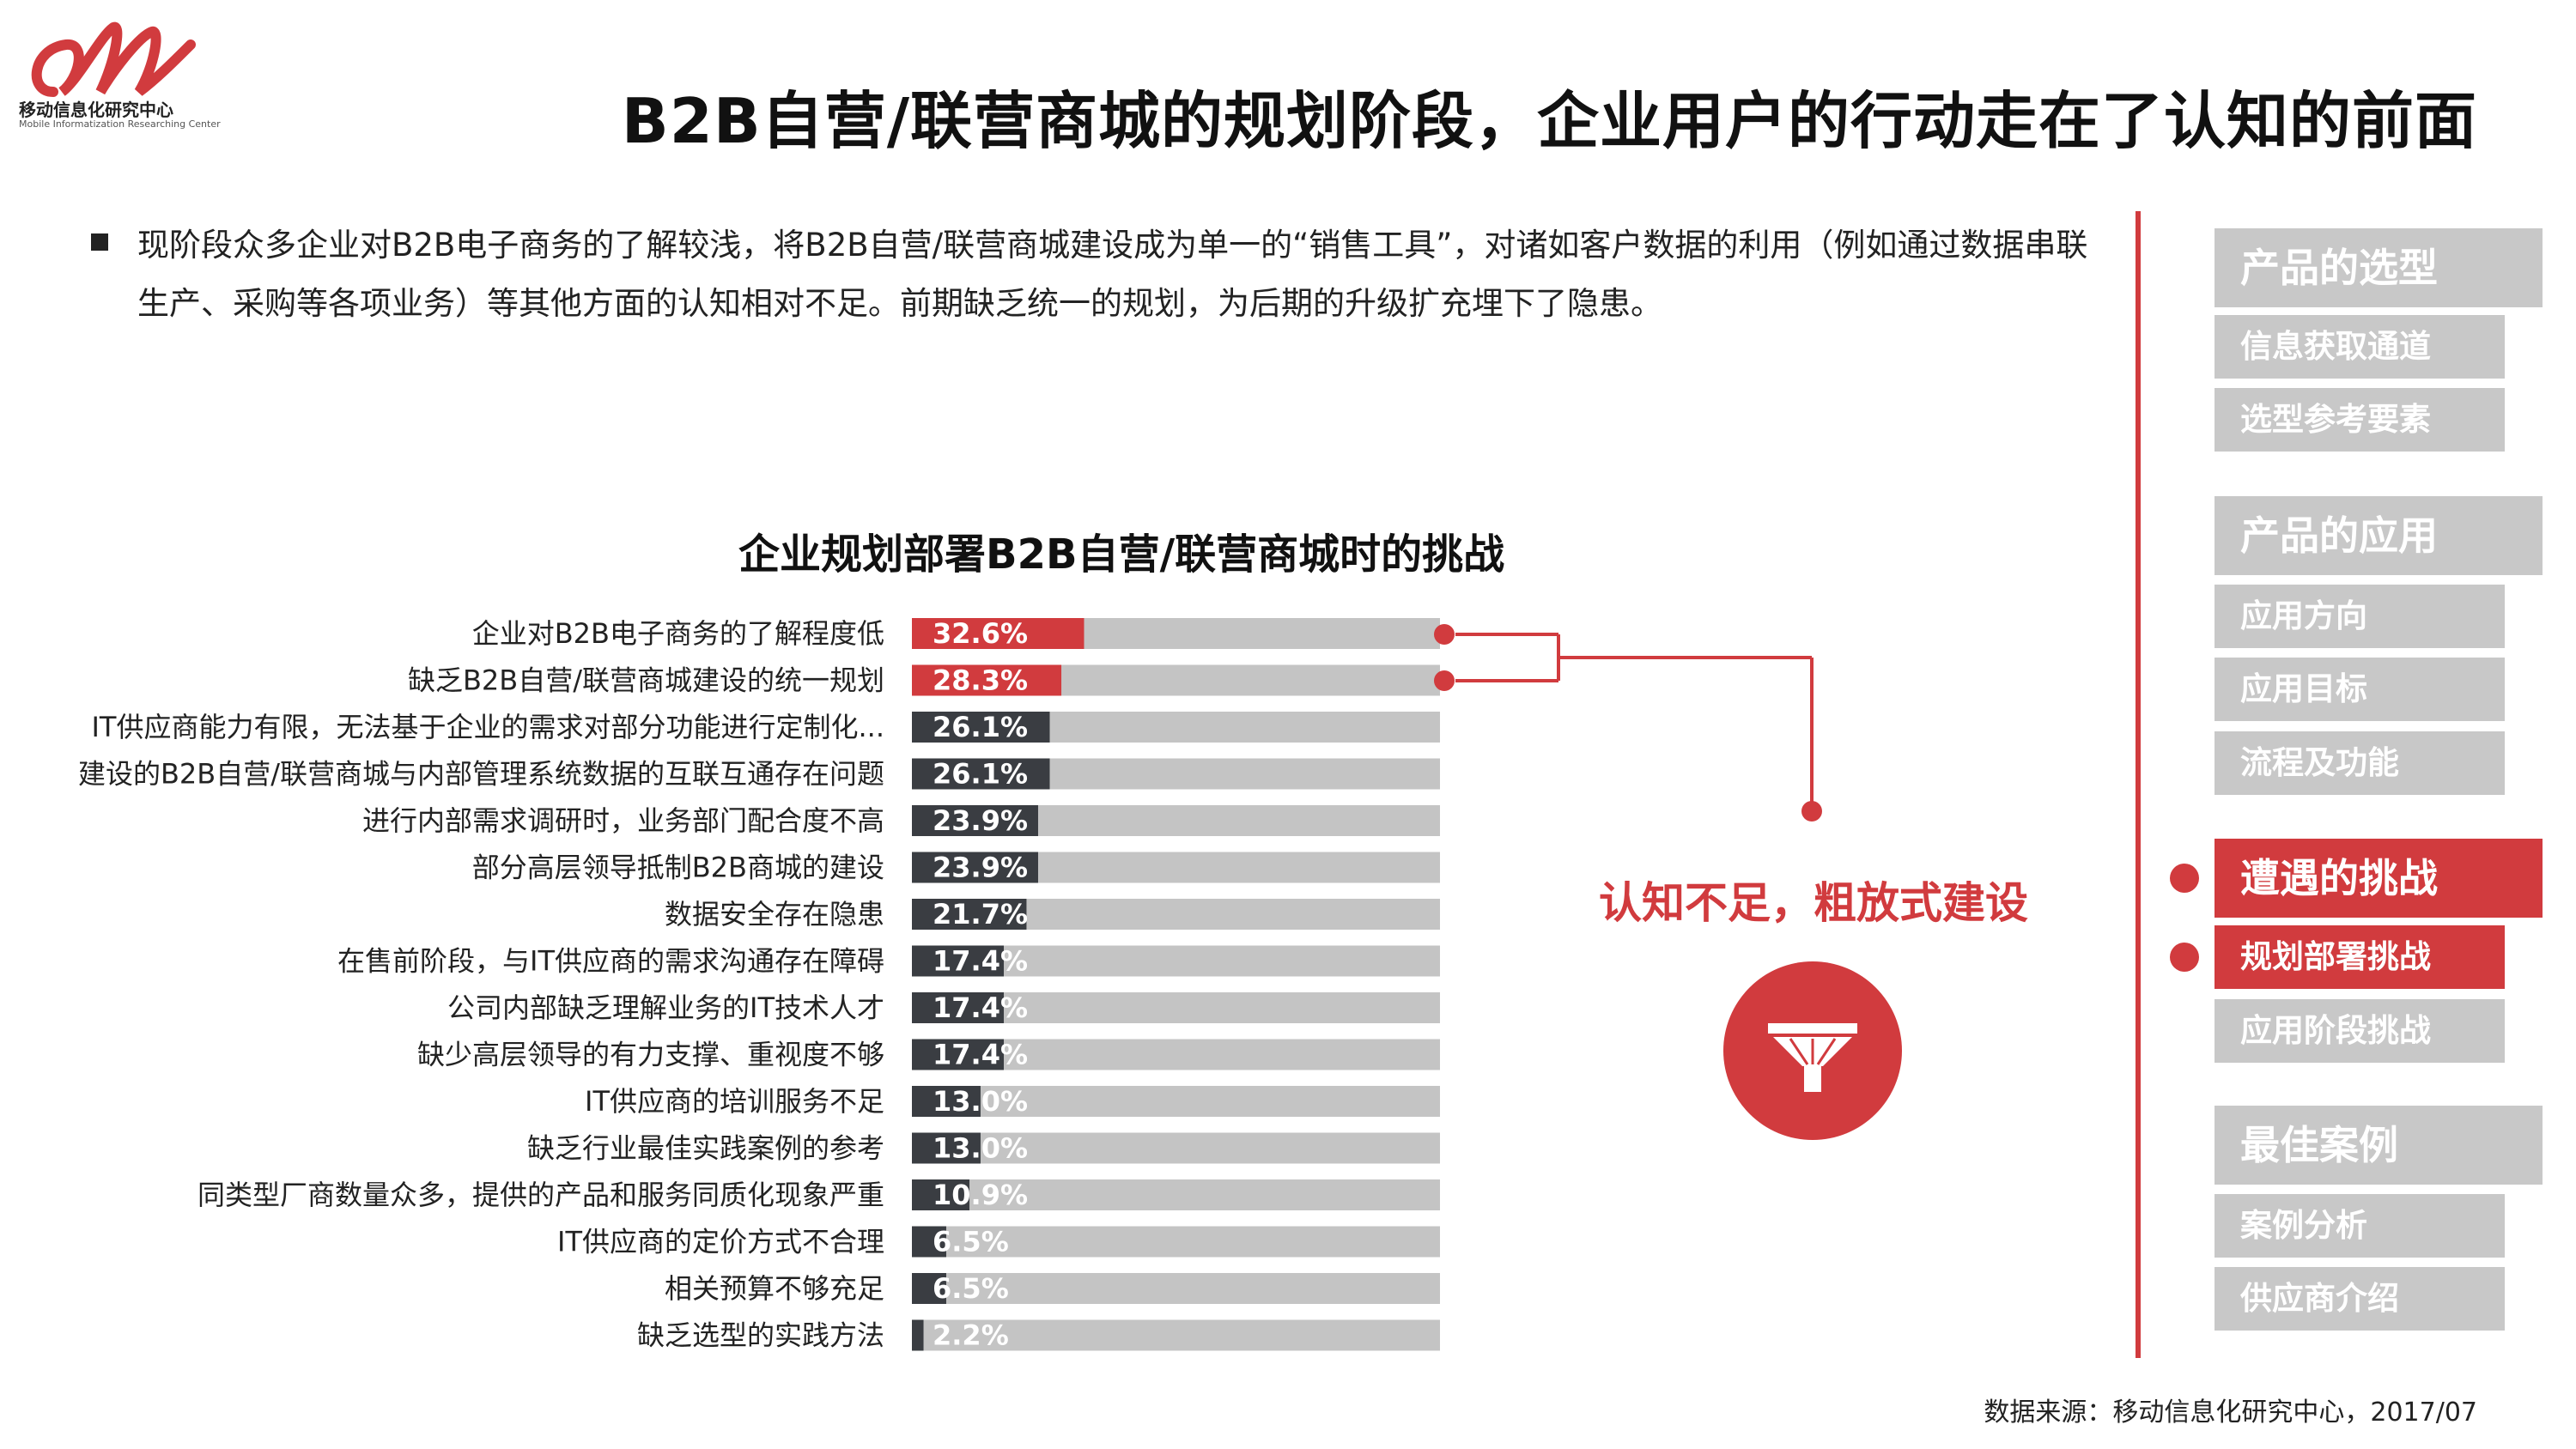  Describe the element at coordinates (113, 59) in the screenshot. I see `brand-logo` at that location.